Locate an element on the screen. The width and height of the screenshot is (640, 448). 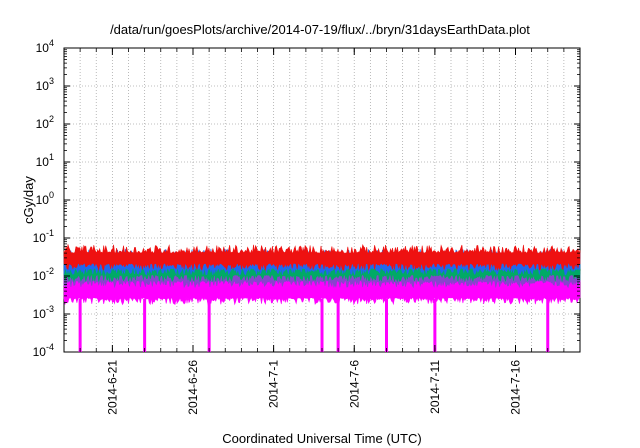
y-tick-label: 10⁰ is located at coordinates (45, 198).